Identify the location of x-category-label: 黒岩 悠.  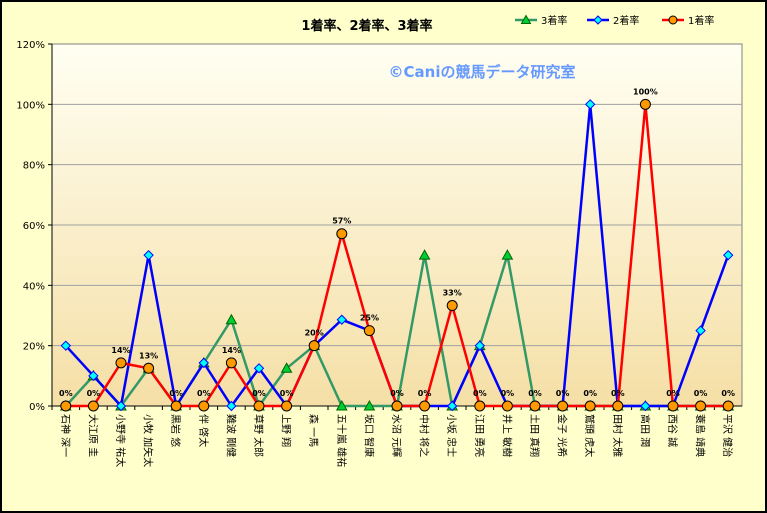
(175, 430).